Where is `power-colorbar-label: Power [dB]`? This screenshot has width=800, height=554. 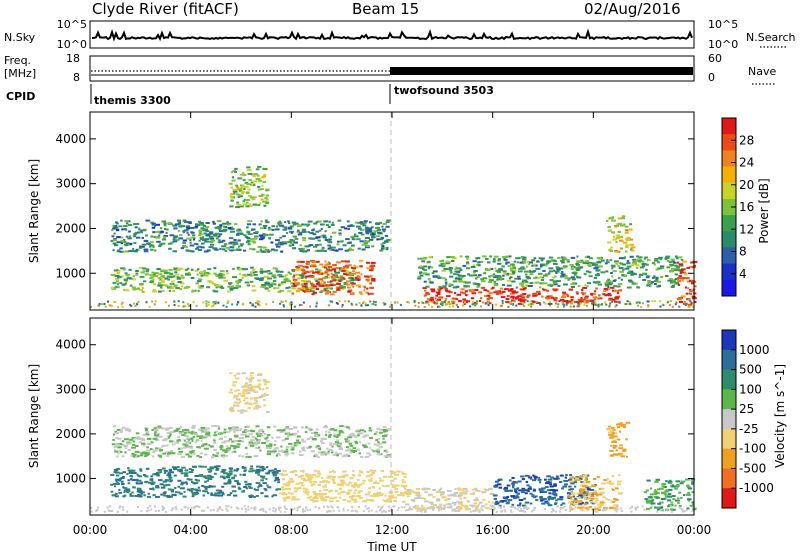
power-colorbar-label: Power [dB] is located at coordinates (764, 210).